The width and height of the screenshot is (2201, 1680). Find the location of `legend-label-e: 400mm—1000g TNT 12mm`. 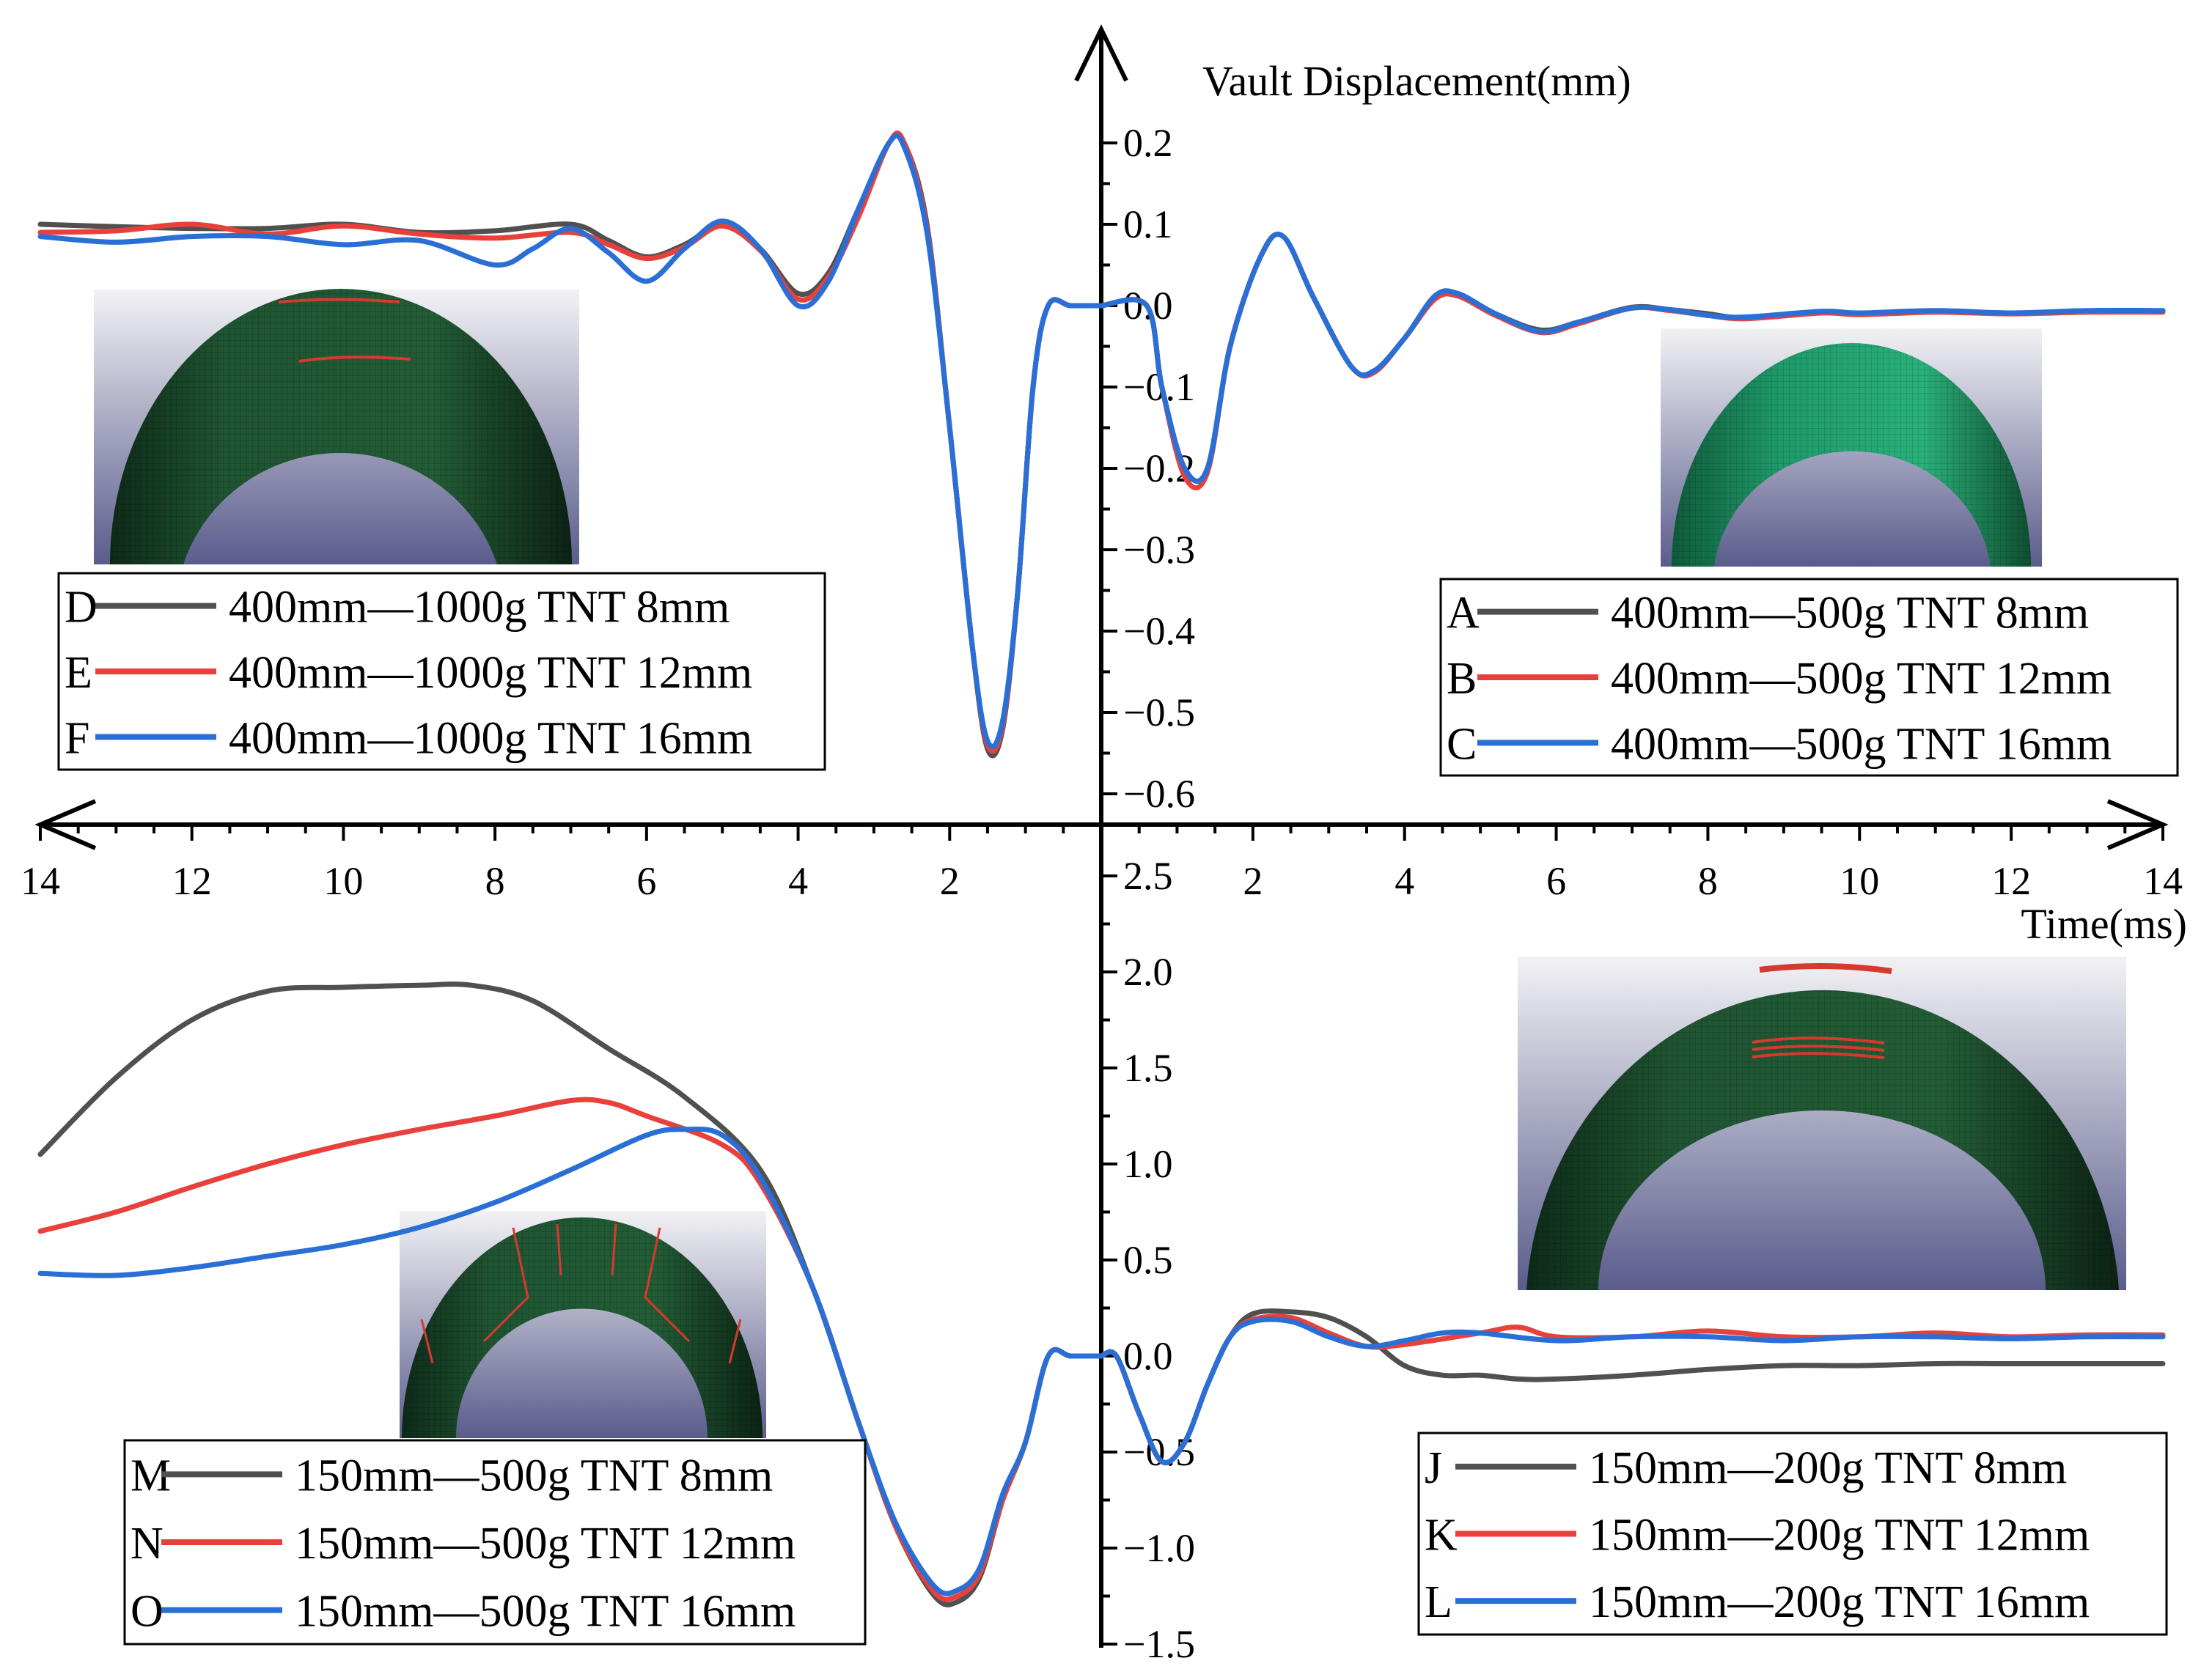

legend-label-e: 400mm—1000g TNT 12mm is located at coordinates (490, 673).